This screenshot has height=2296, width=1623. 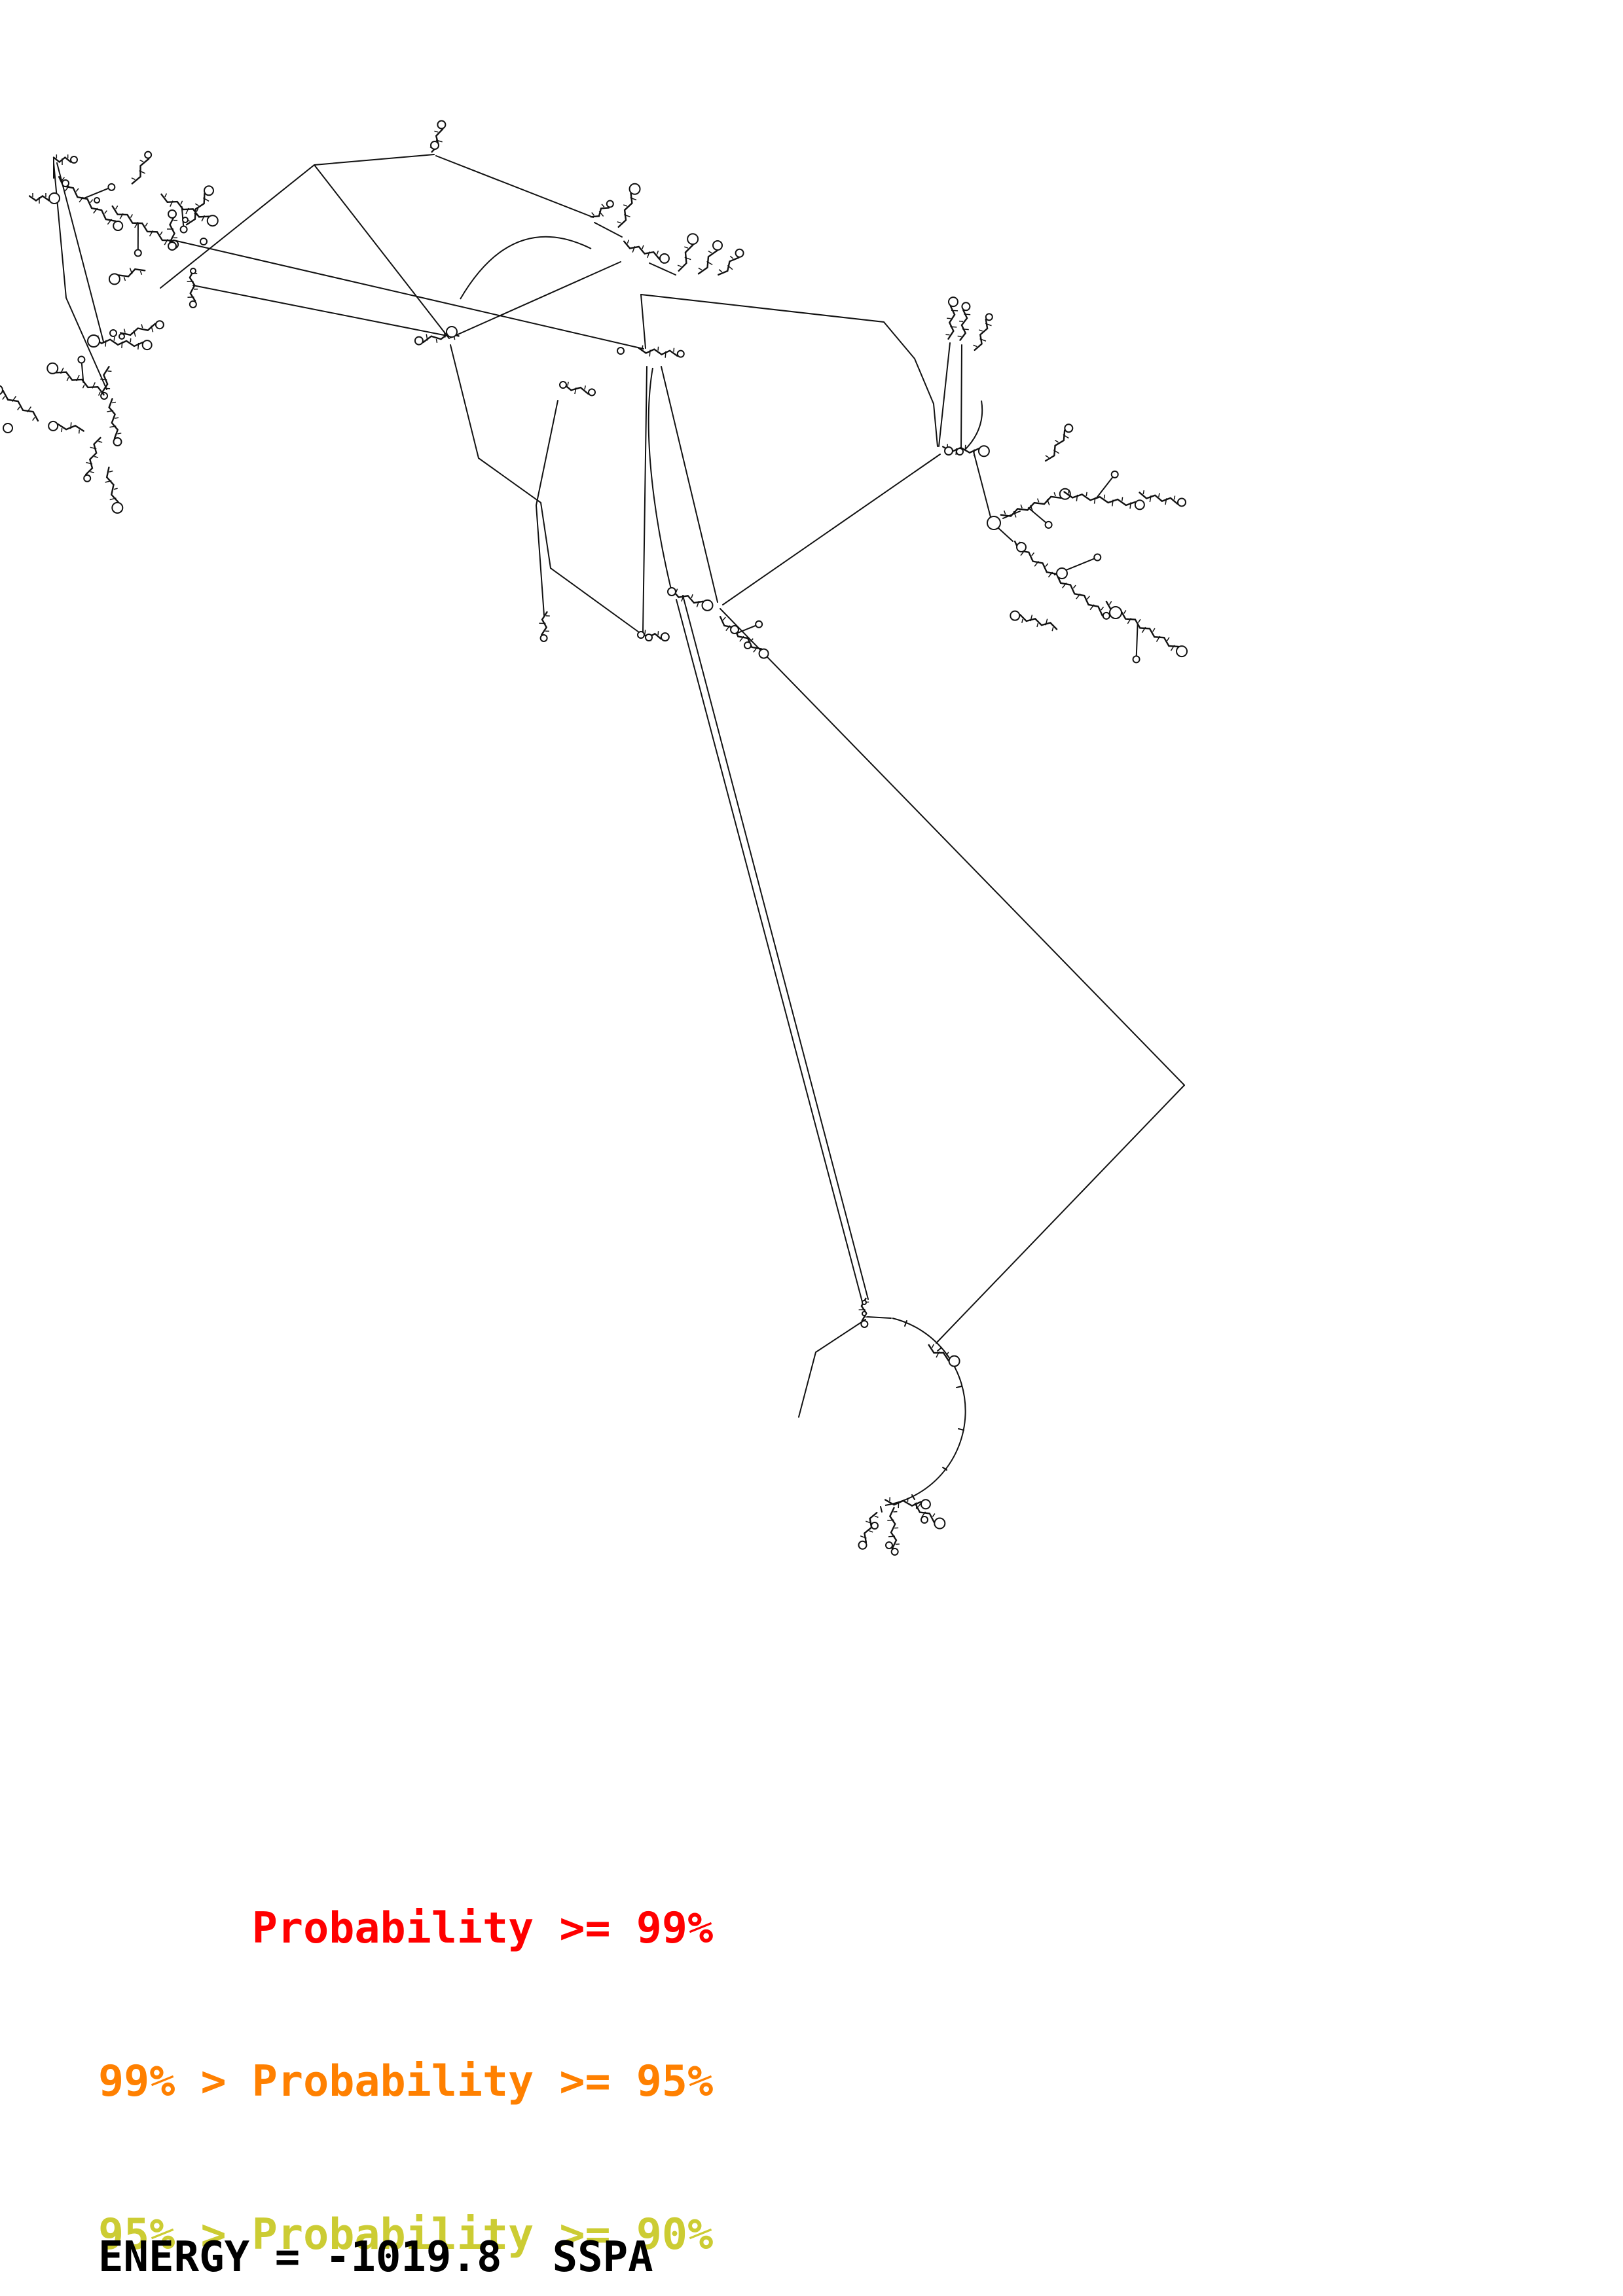 I want to click on legend-row-95-99: 99% > Probability >= 95%, so click(x=406, y=2081).